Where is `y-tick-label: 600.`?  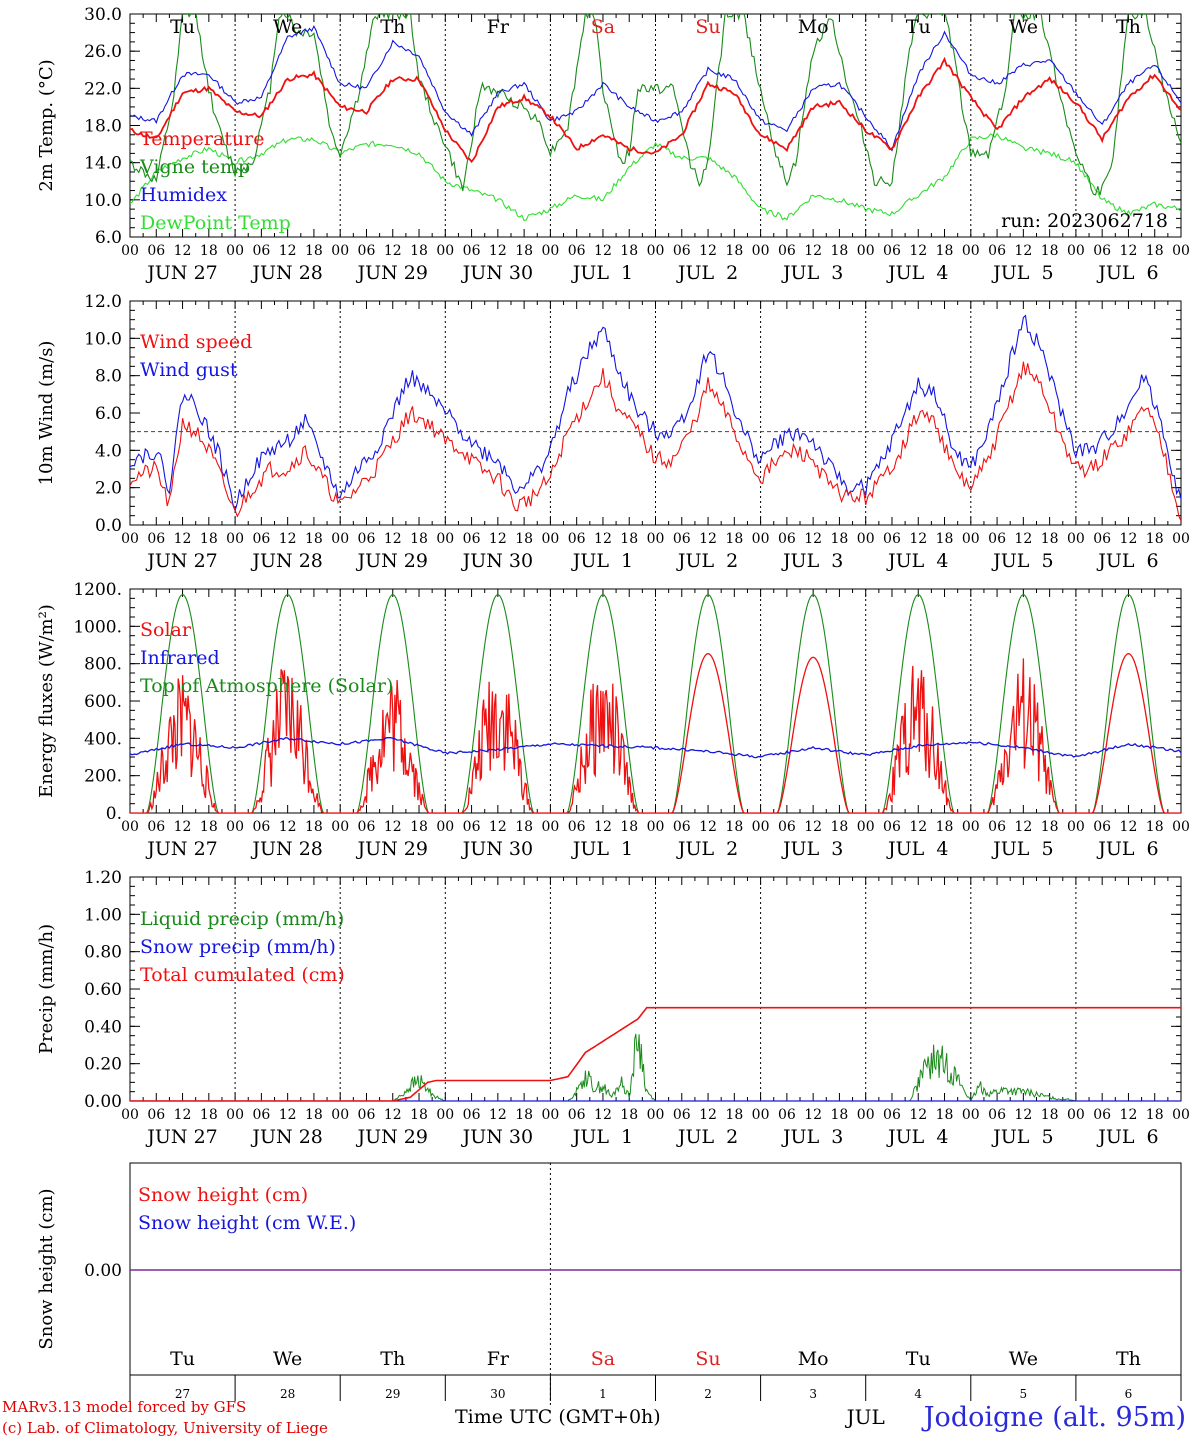 y-tick-label: 600. is located at coordinates (103, 702).